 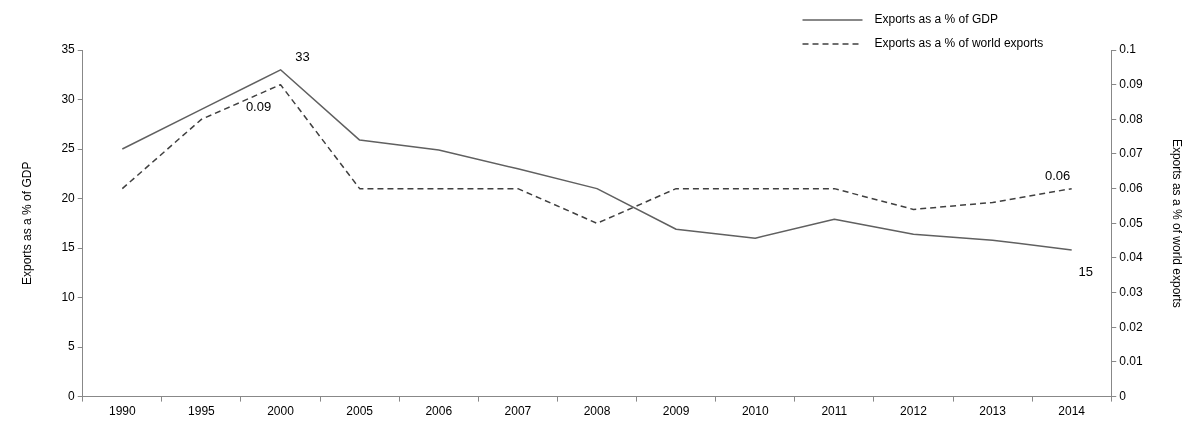 What do you see at coordinates (258, 106) in the screenshot?
I see `data-label: 0.09` at bounding box center [258, 106].